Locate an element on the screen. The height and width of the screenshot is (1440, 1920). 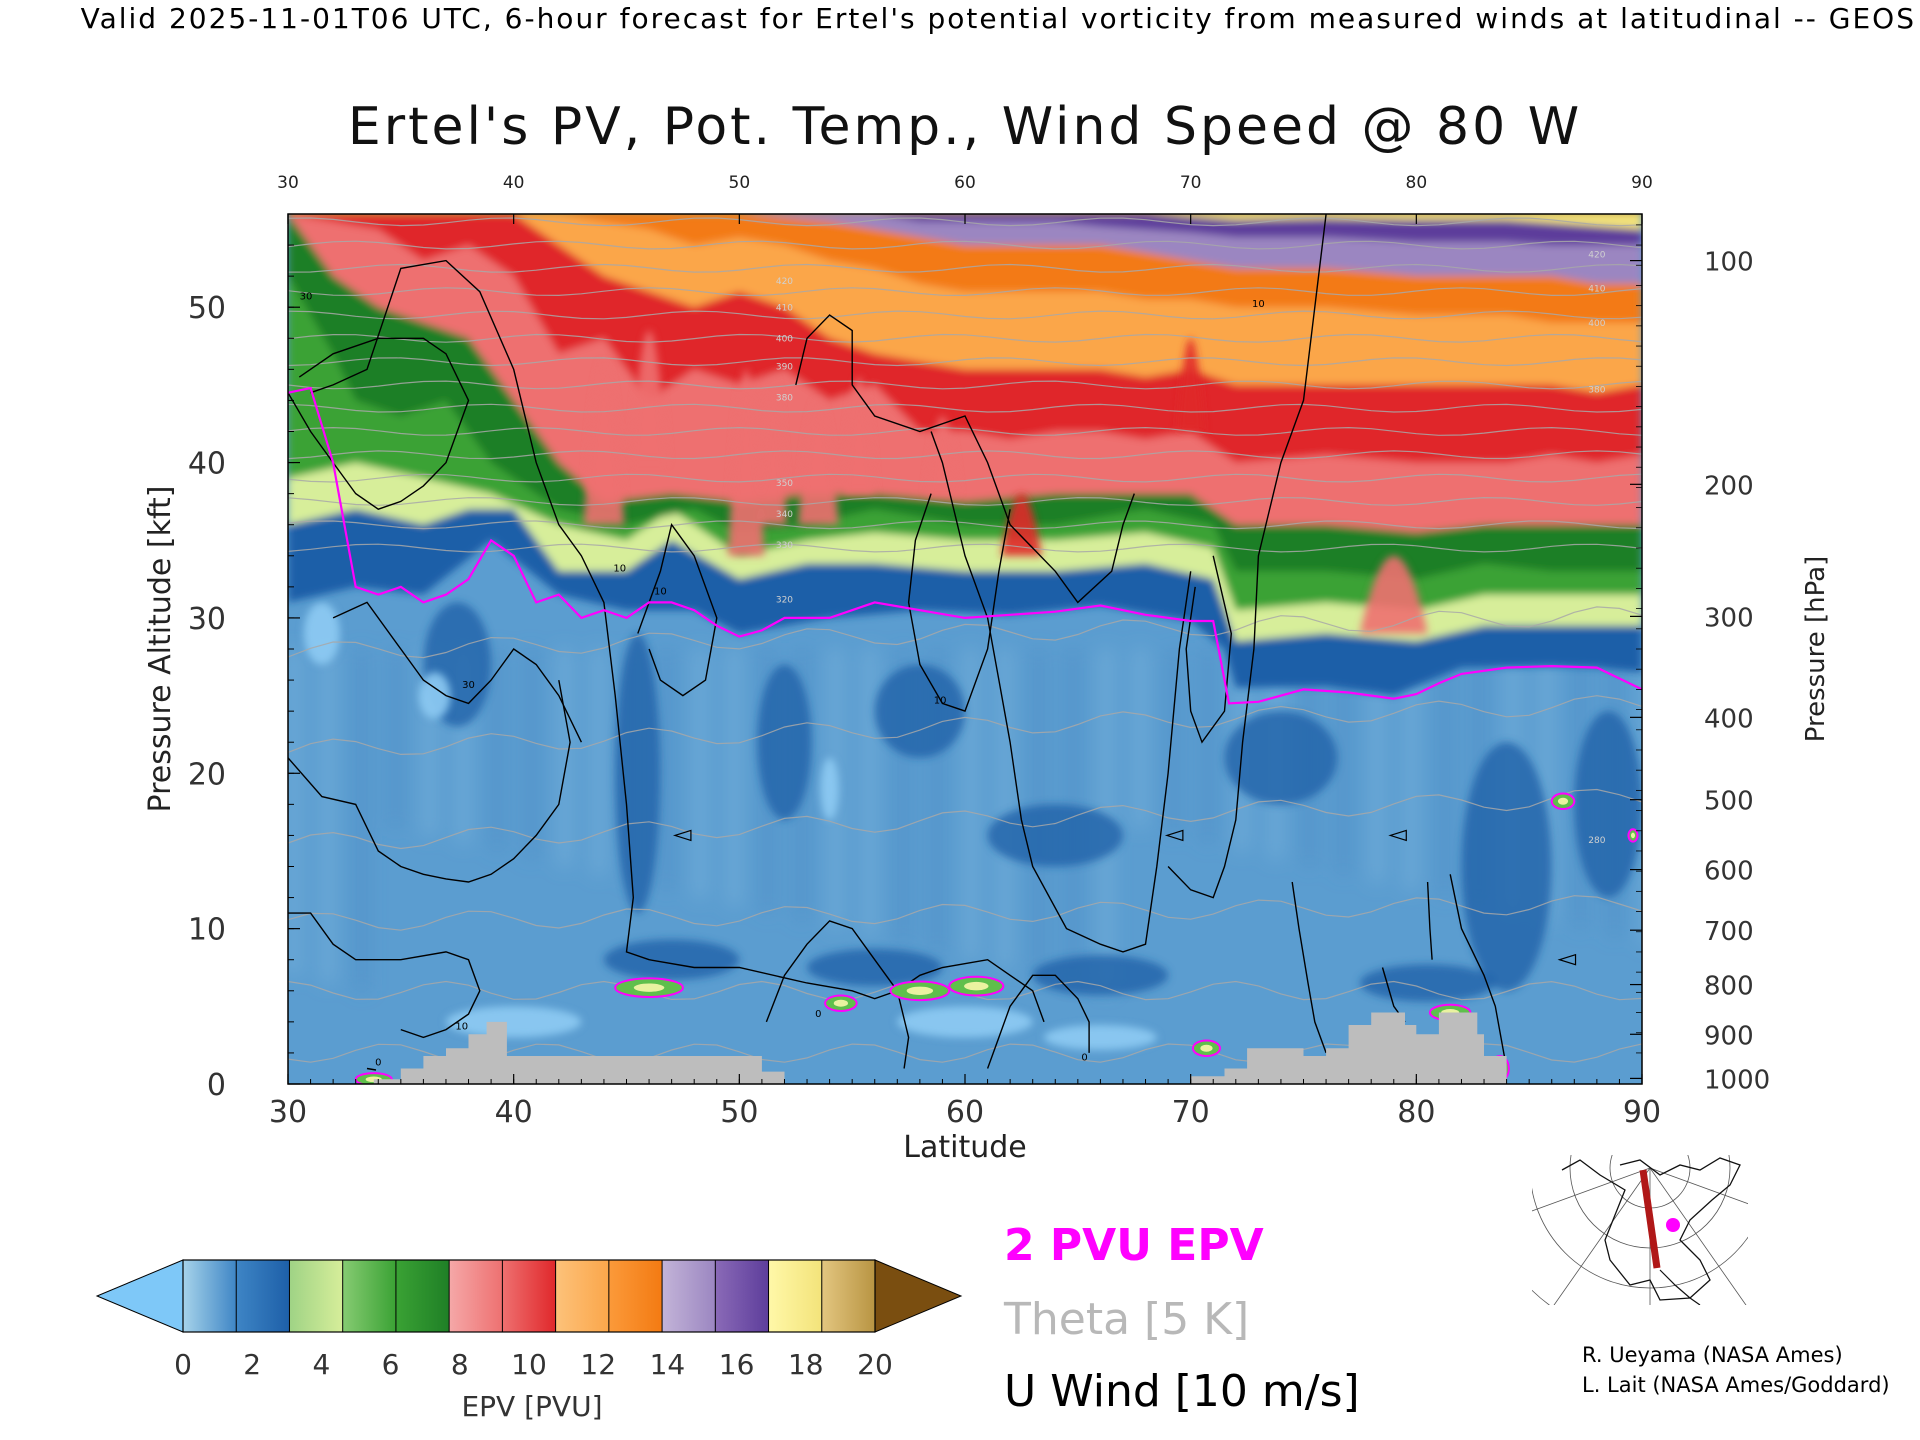
x-top-tick-label: 70 is located at coordinates (1191, 183).